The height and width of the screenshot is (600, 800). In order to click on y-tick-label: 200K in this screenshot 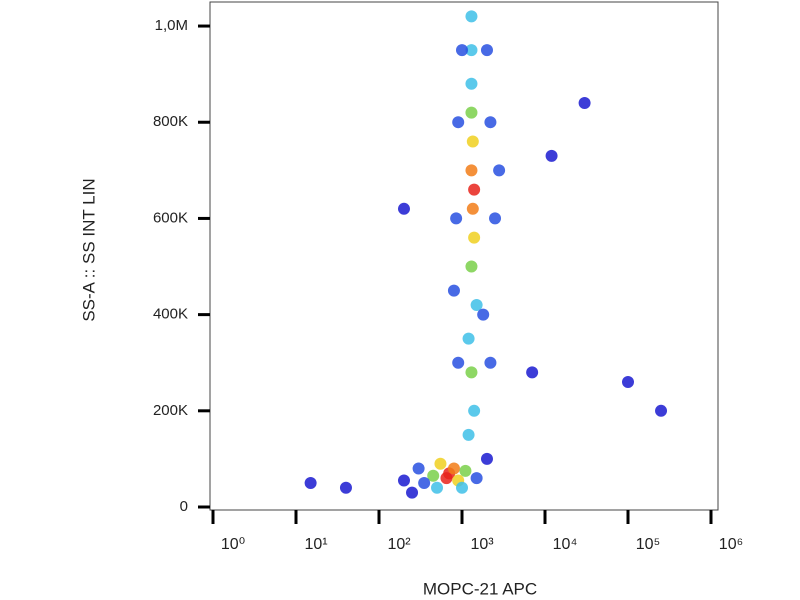, I will do `click(170, 410)`.